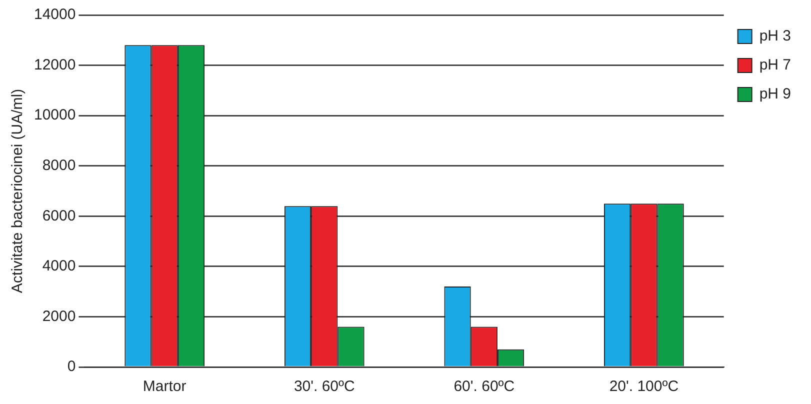  I want to click on y-tick-label: 12000, so click(55, 65).